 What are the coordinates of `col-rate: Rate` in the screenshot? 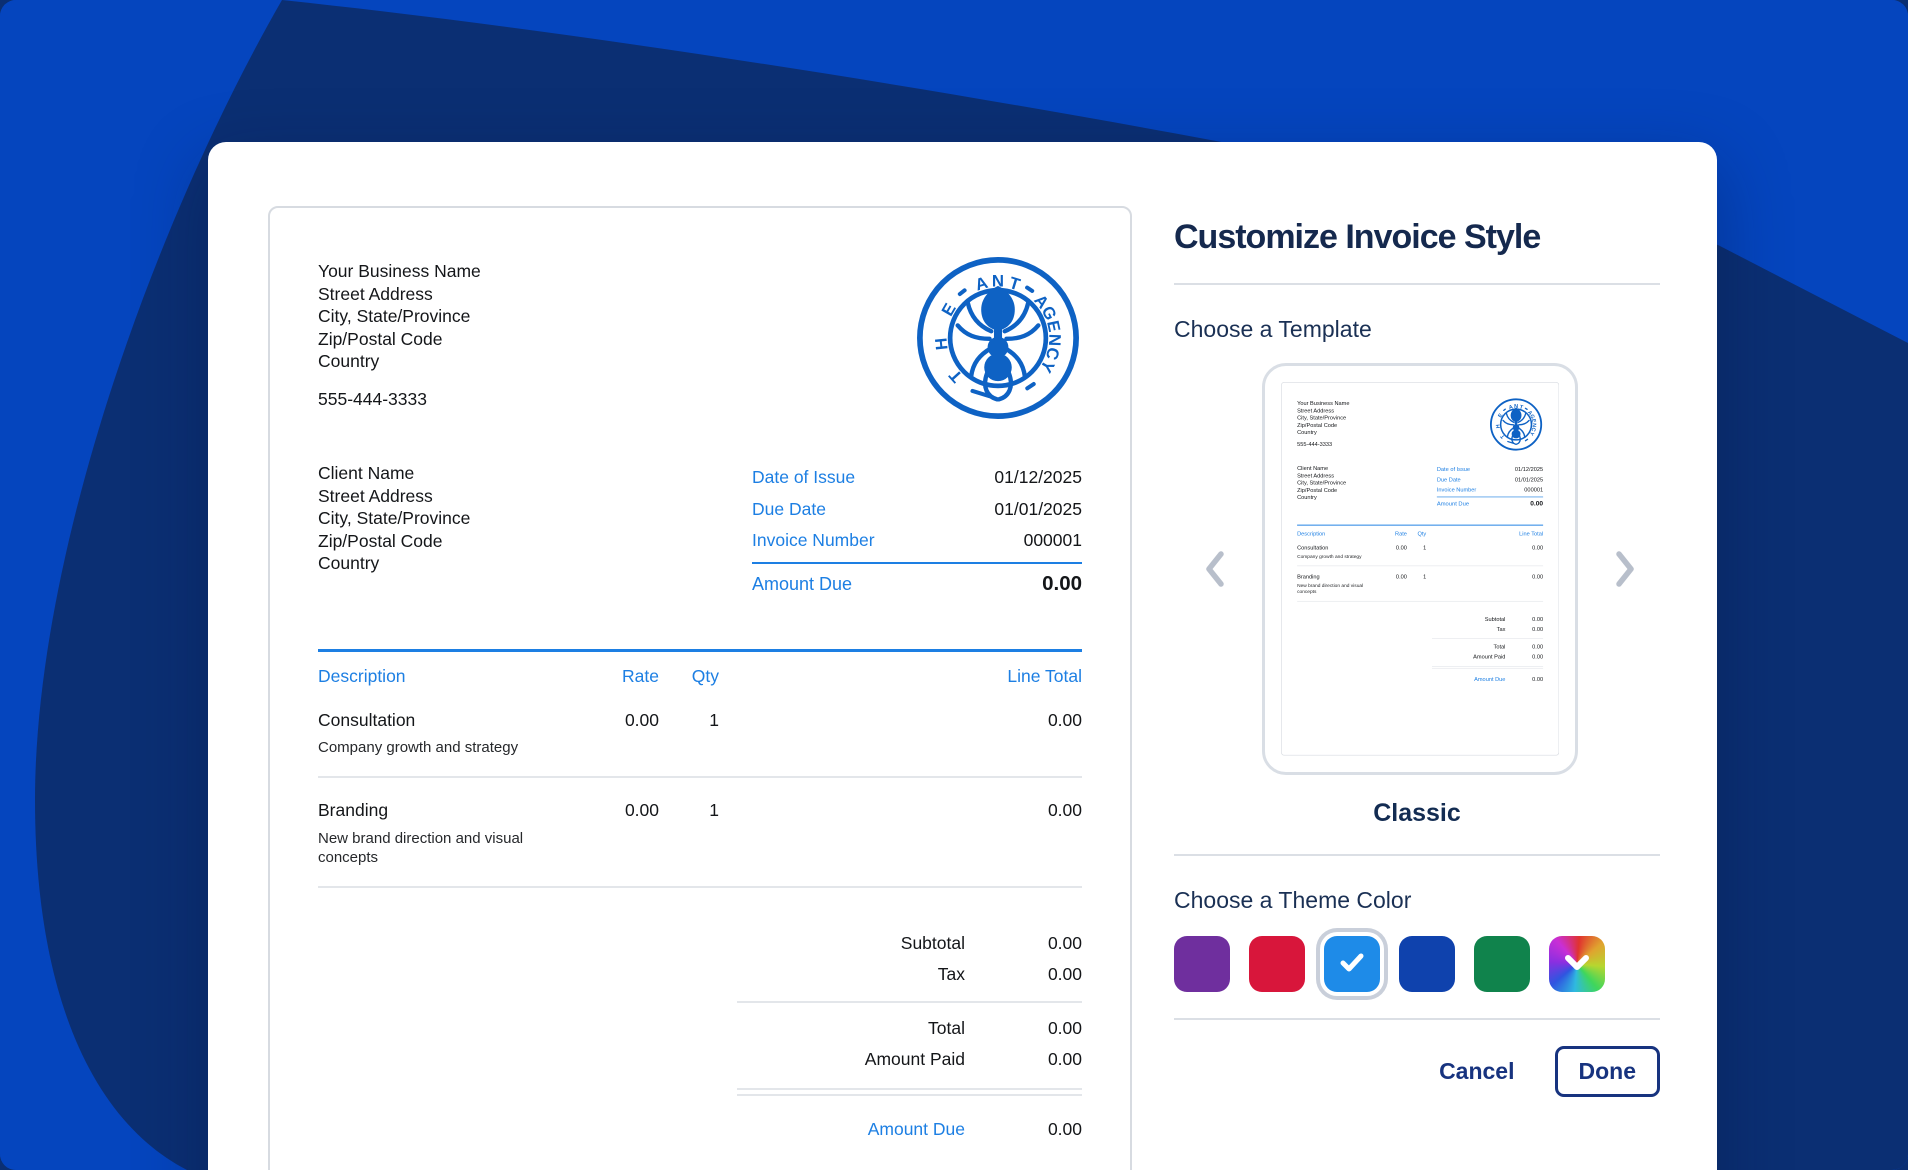 It's located at (1400, 533).